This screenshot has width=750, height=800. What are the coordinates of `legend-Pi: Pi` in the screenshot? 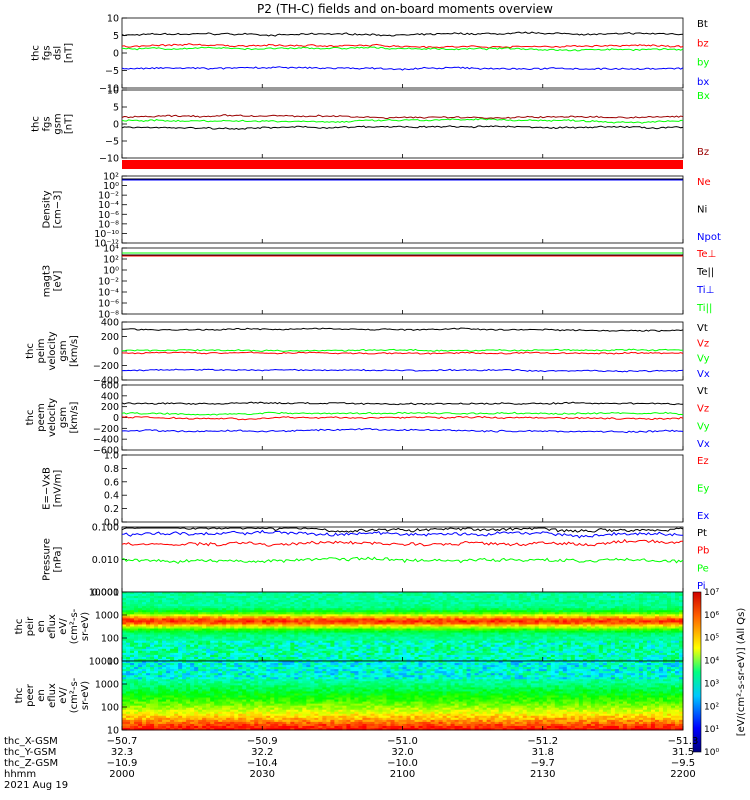 It's located at (701, 586).